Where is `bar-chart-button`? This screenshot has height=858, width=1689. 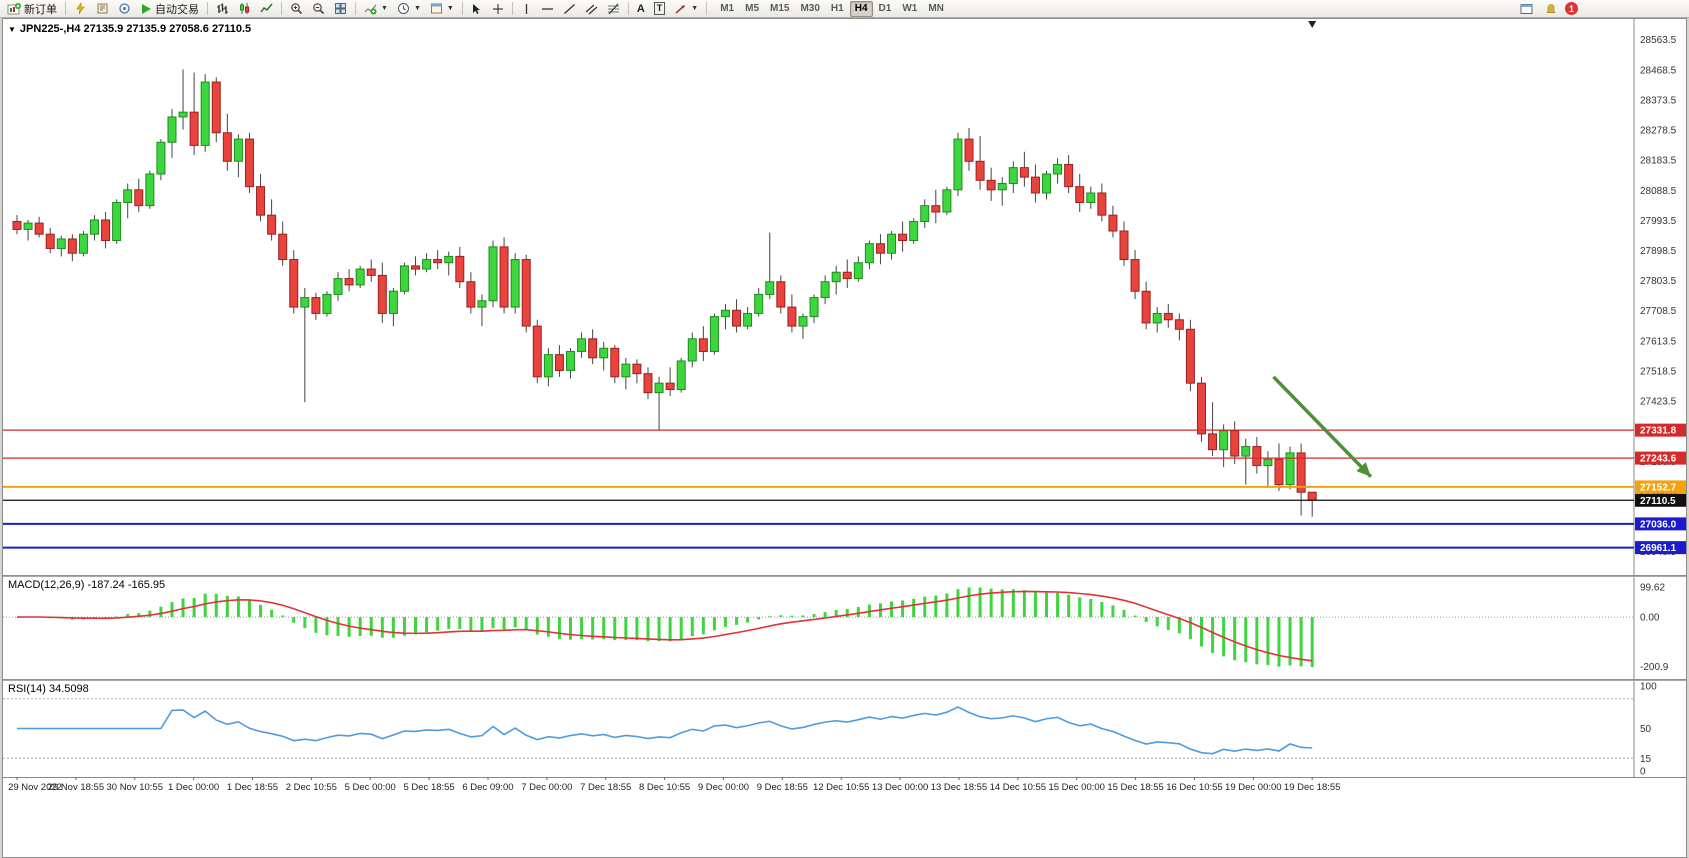
bar-chart-button is located at coordinates (222, 9).